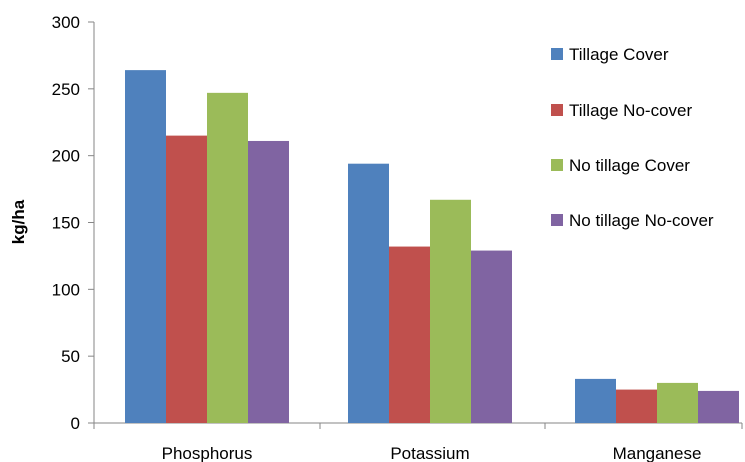 This screenshot has height=462, width=745. I want to click on bar-tillage-no-cover-manganese, so click(636, 406).